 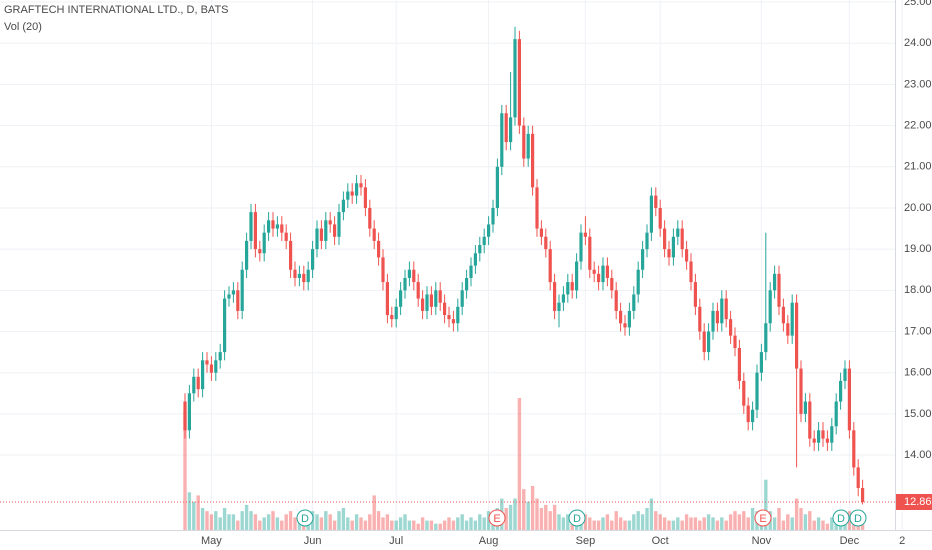 What do you see at coordinates (918, 414) in the screenshot?
I see `y-tick-label: 15.00` at bounding box center [918, 414].